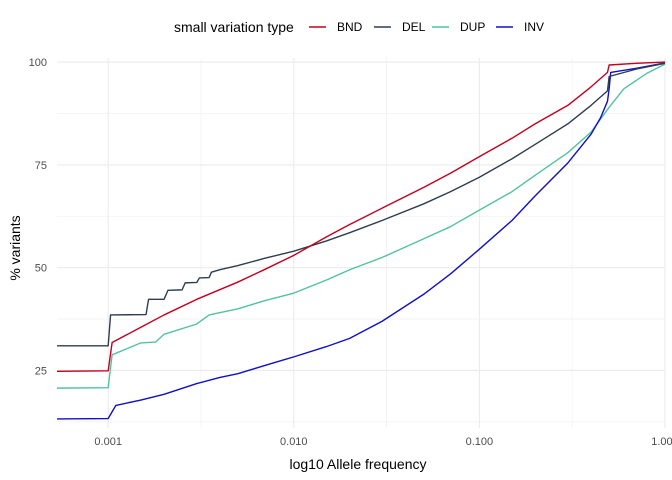  Describe the element at coordinates (234, 27) in the screenshot. I see `legend-title: small variation type` at that location.